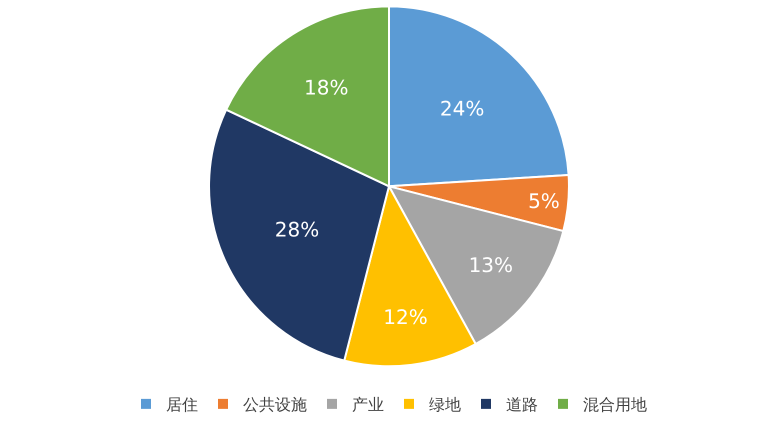 Image resolution: width=778 pixels, height=421 pixels. I want to click on data-label: 12%, so click(405, 316).